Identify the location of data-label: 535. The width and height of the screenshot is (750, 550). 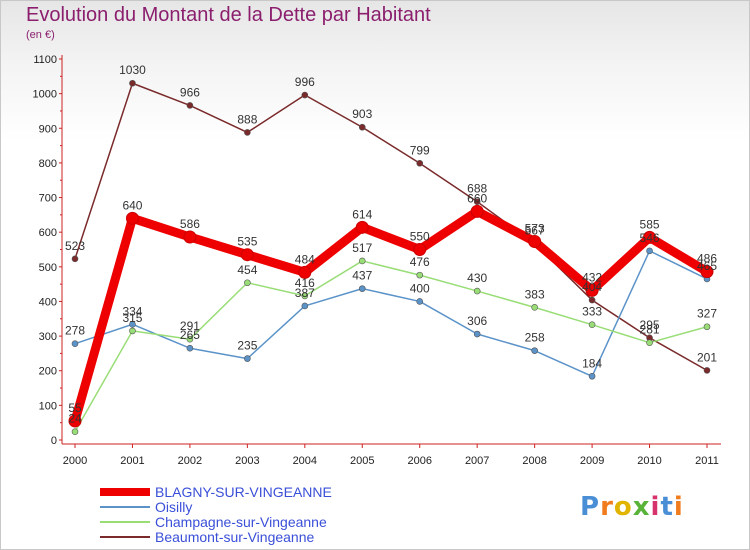
(247, 242).